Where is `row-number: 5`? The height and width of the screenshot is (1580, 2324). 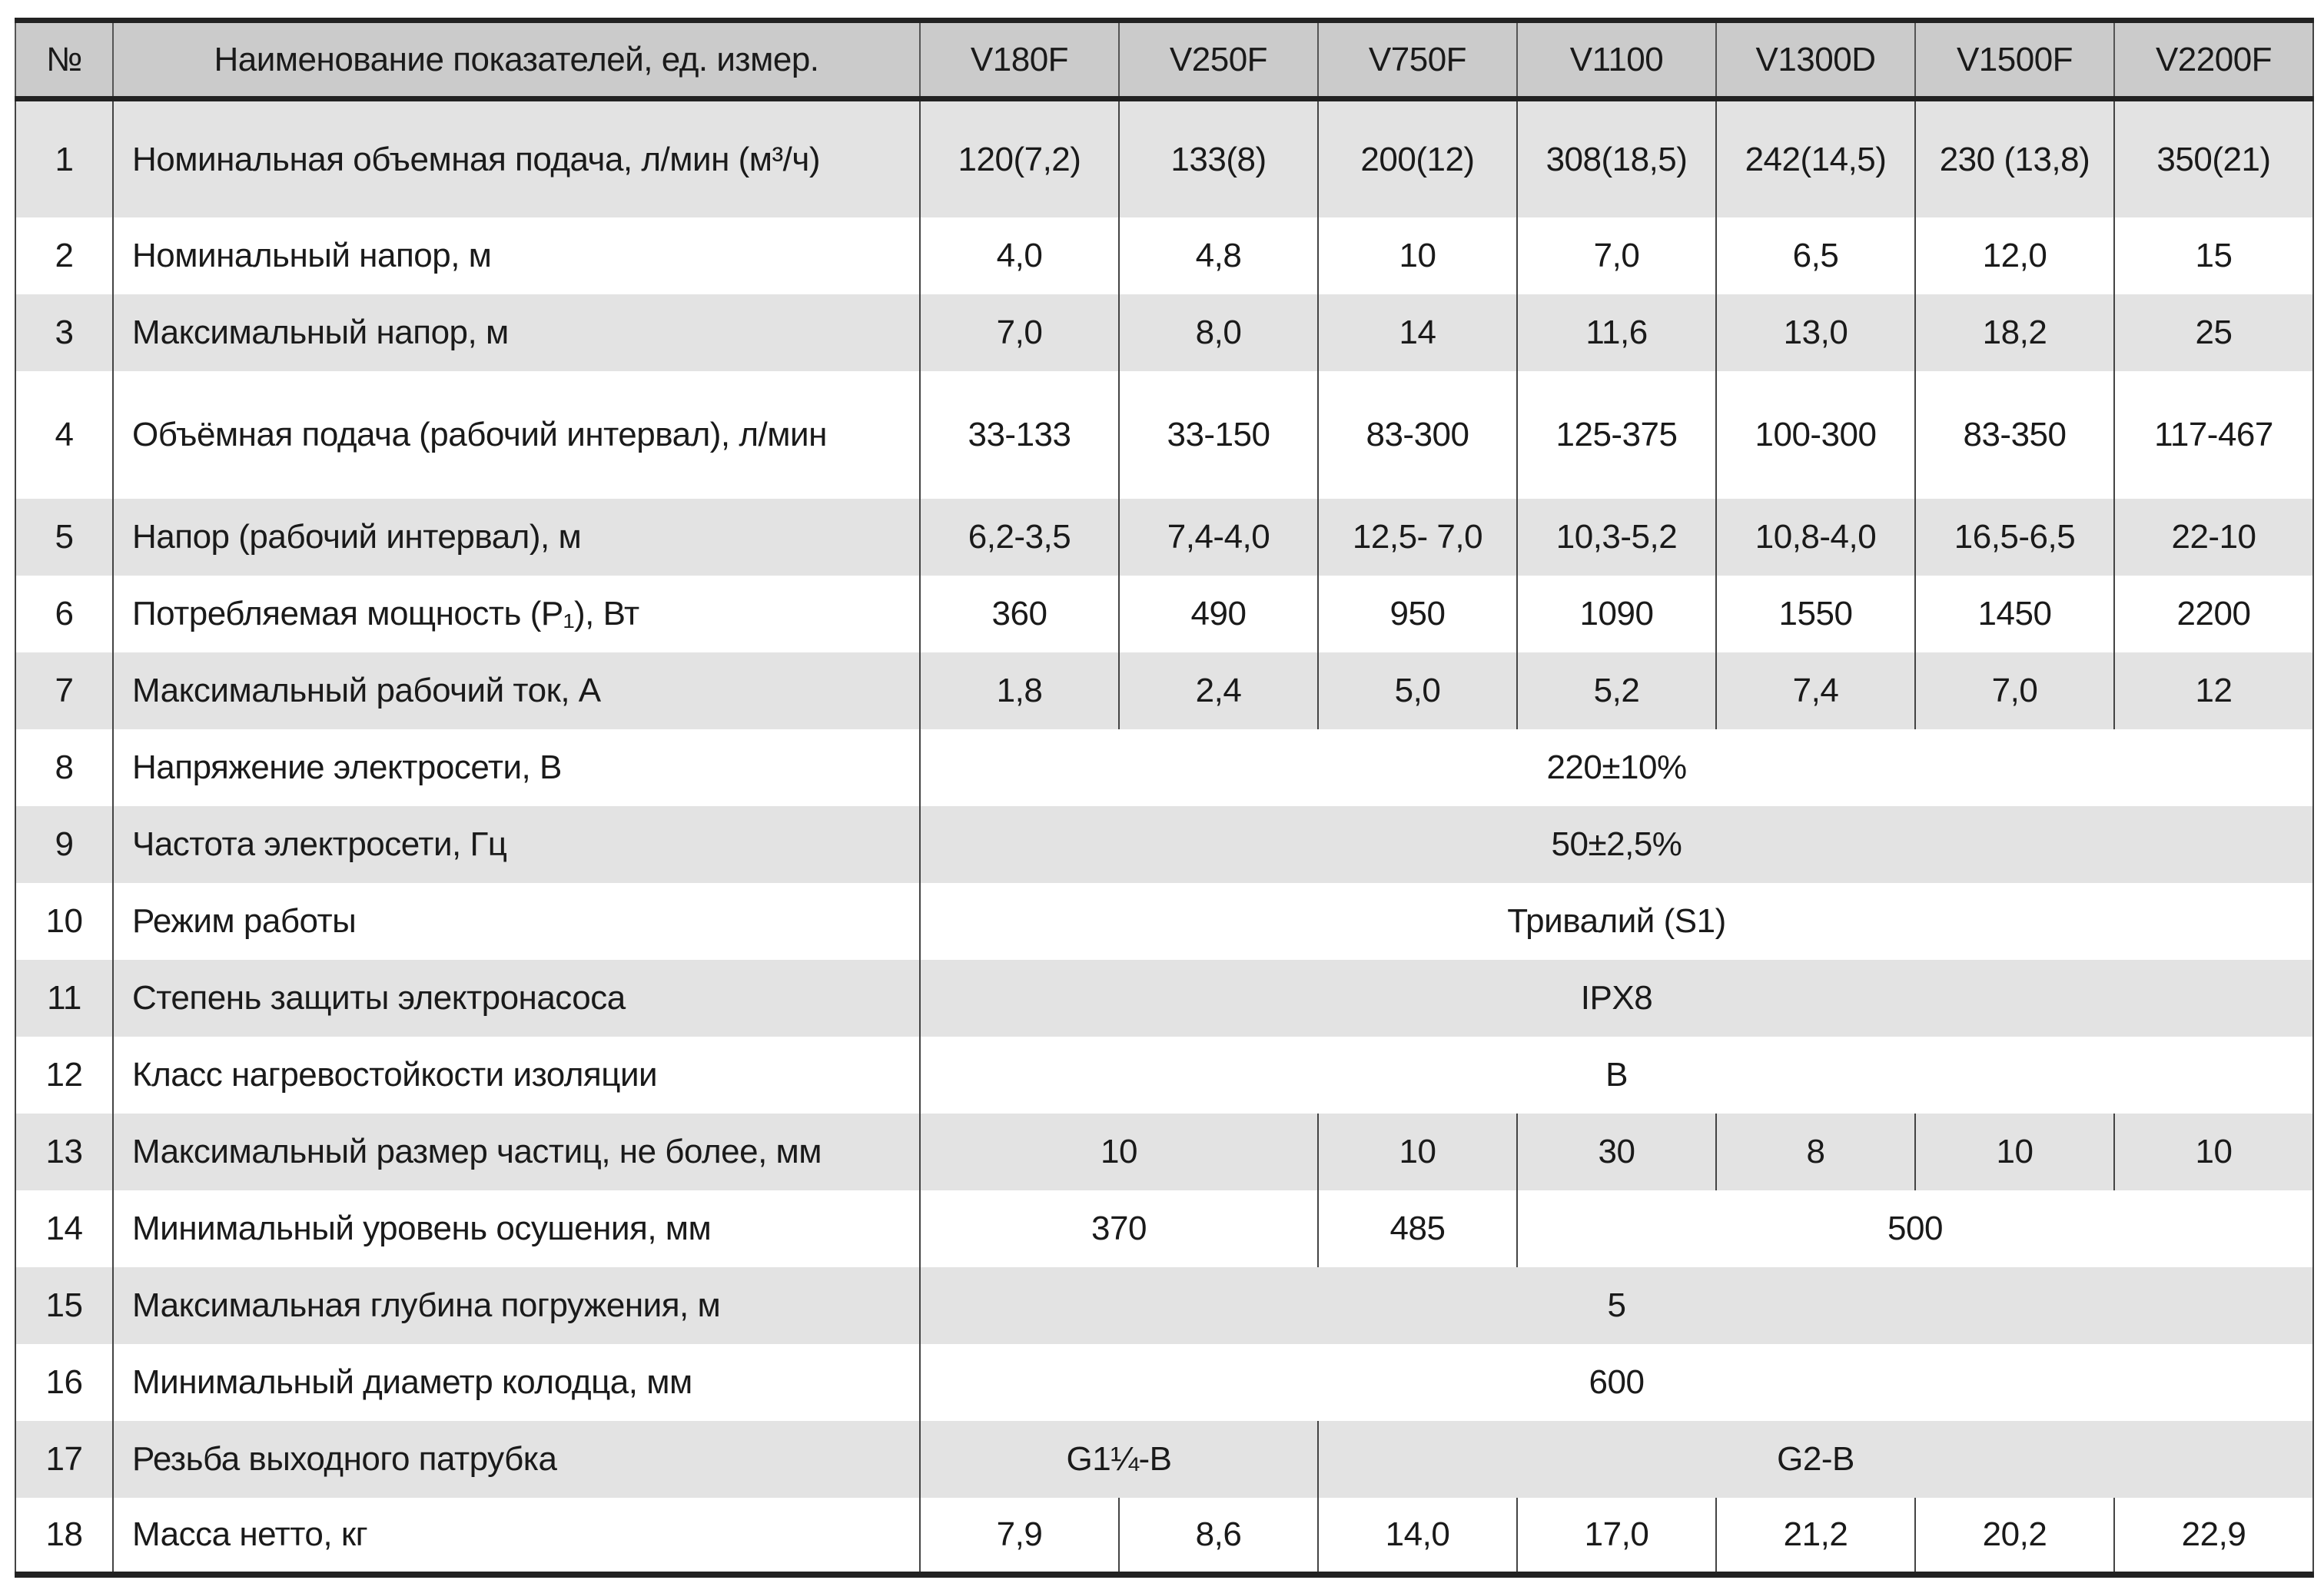 row-number: 5 is located at coordinates (64, 537).